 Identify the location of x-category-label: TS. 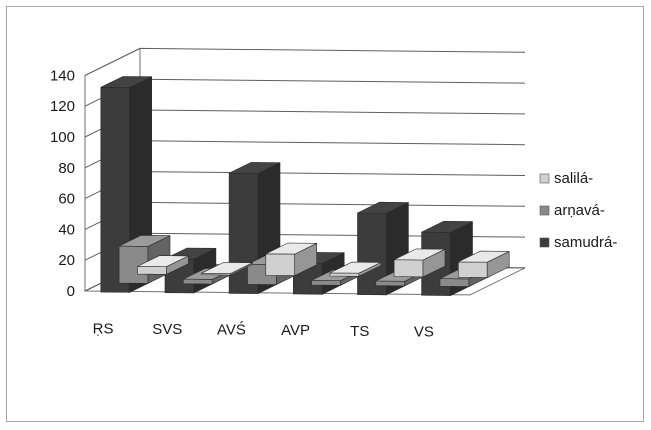
(359, 331).